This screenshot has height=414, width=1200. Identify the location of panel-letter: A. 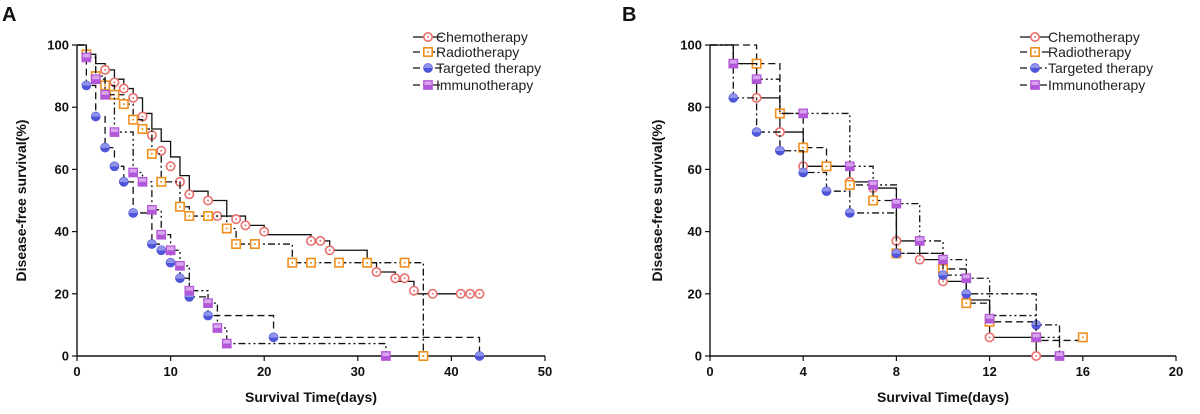
(9, 15).